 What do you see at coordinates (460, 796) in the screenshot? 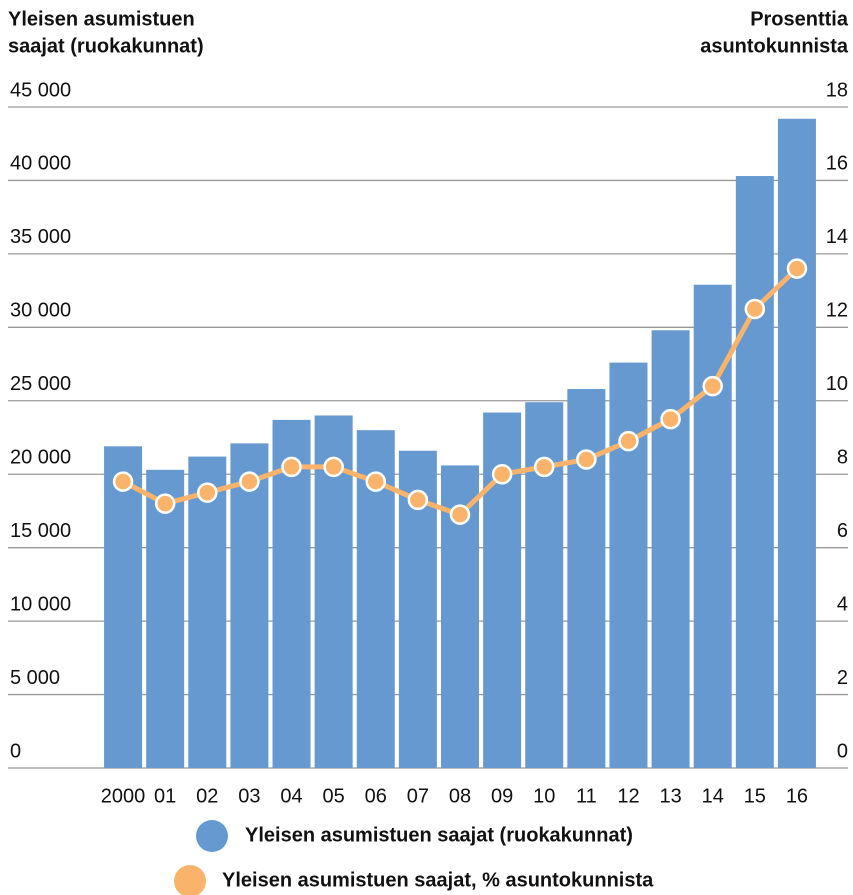
I see `x-tick-label: 08` at bounding box center [460, 796].